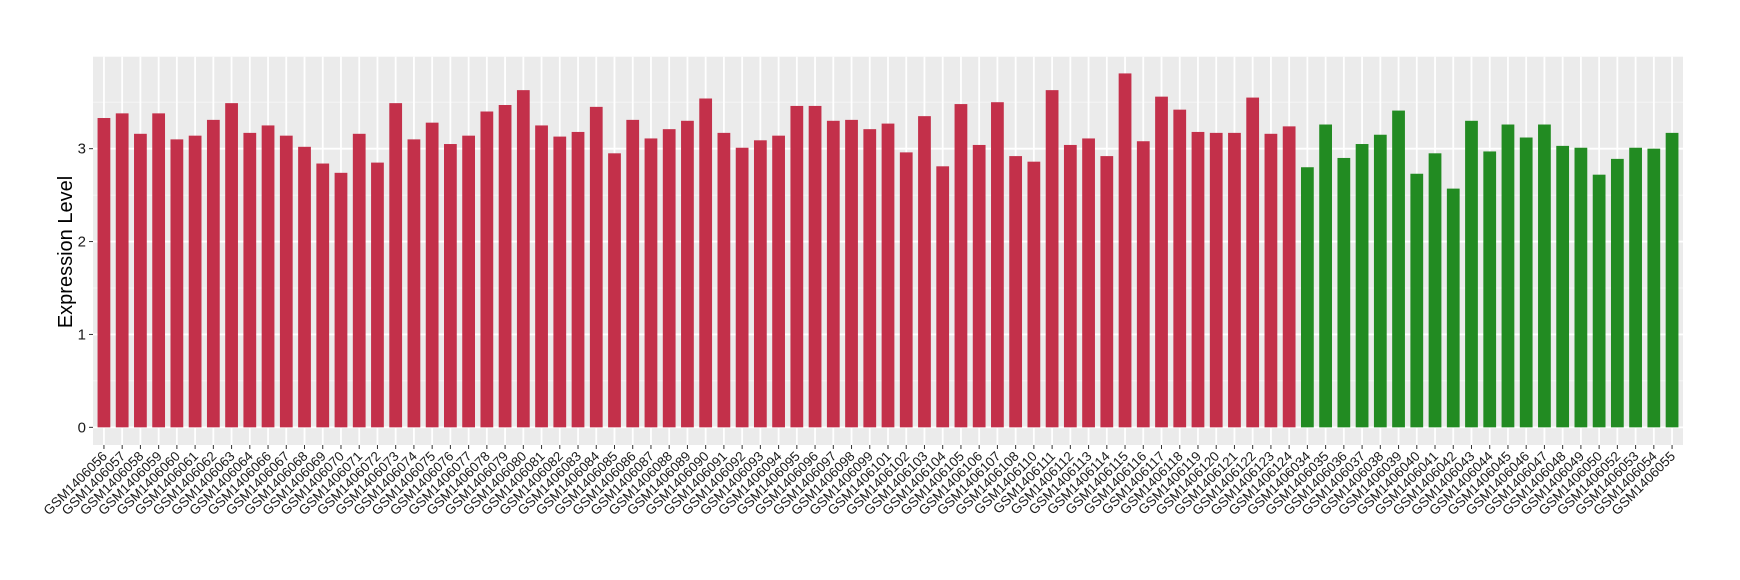 This screenshot has height=580, width=1740. What do you see at coordinates (742, 287) in the screenshot?
I see `bar-GSM1406092` at bounding box center [742, 287].